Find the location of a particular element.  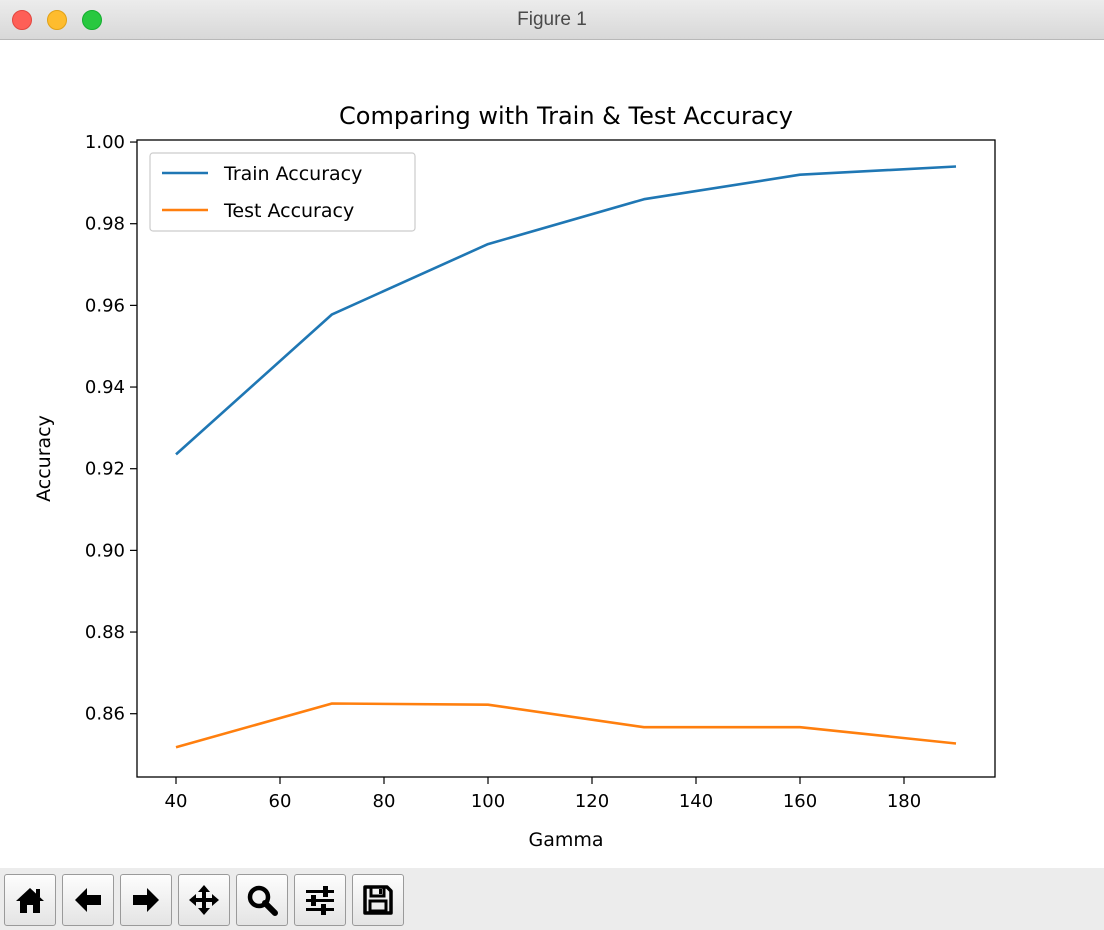

minimize-window-button is located at coordinates (57, 20).